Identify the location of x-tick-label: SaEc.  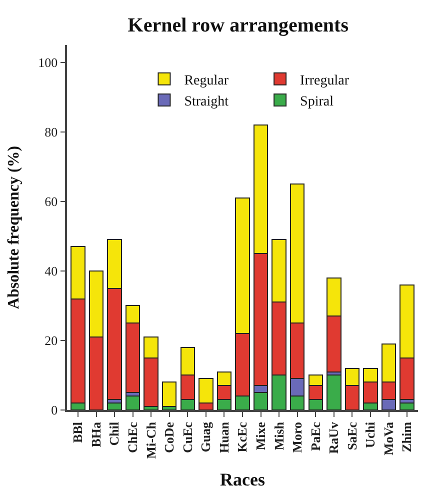
(352, 436).